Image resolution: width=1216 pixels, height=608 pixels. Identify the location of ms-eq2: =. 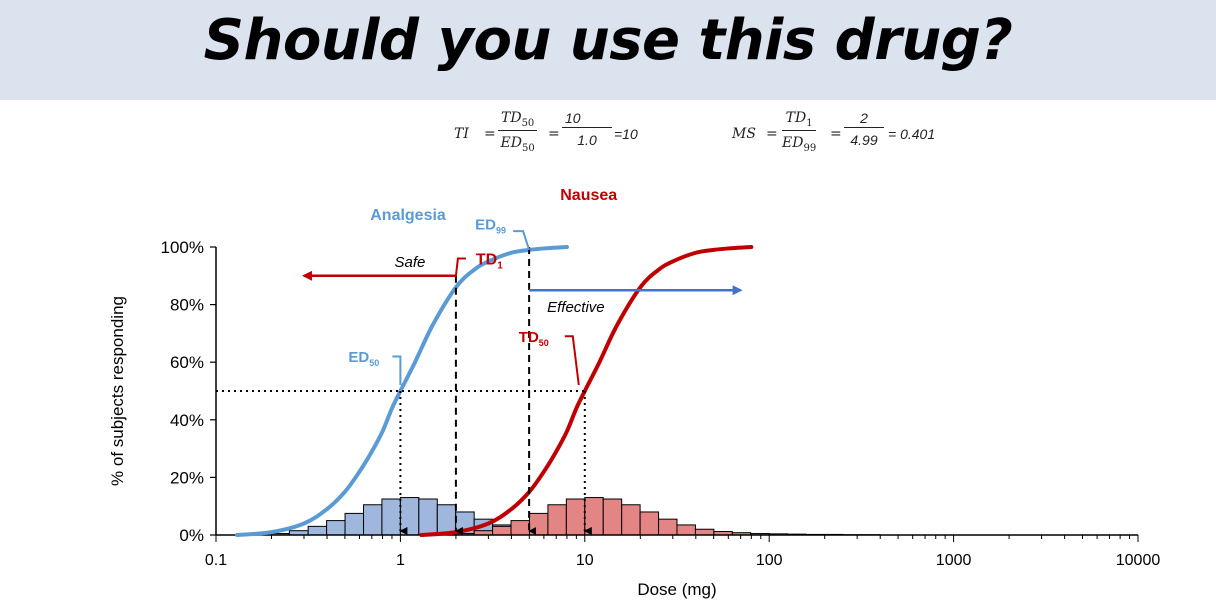
(836, 134).